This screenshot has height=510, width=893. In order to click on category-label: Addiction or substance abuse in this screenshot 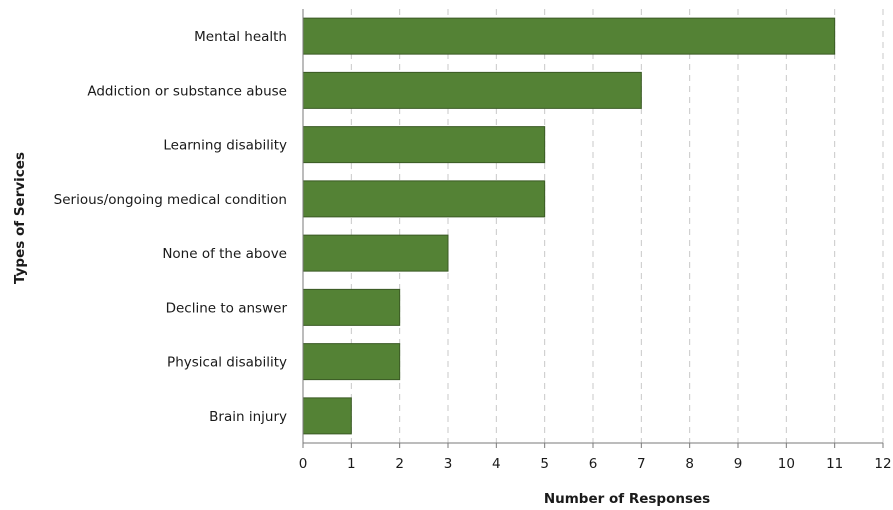, I will do `click(187, 91)`.